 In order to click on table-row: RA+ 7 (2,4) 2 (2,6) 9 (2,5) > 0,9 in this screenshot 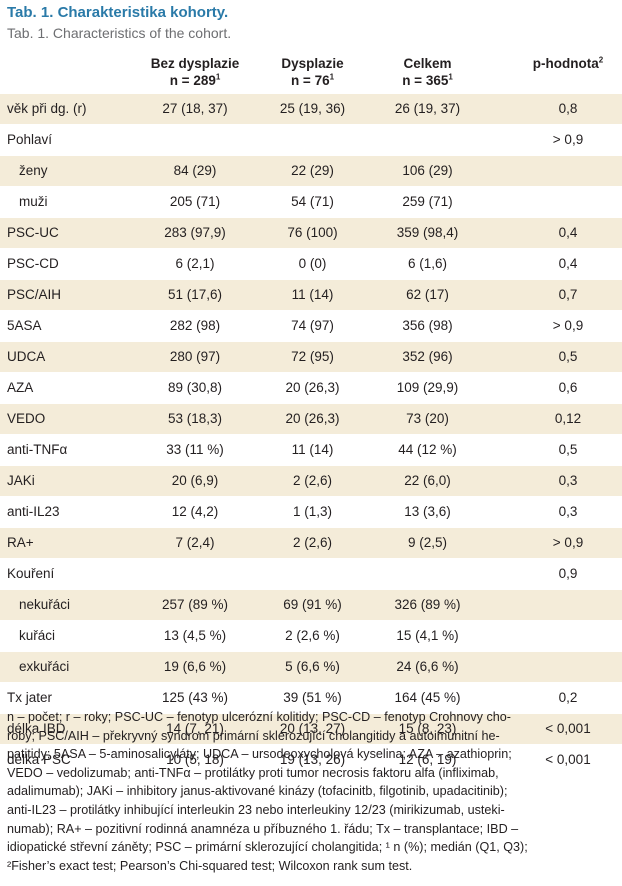, I will do `click(311, 543)`.